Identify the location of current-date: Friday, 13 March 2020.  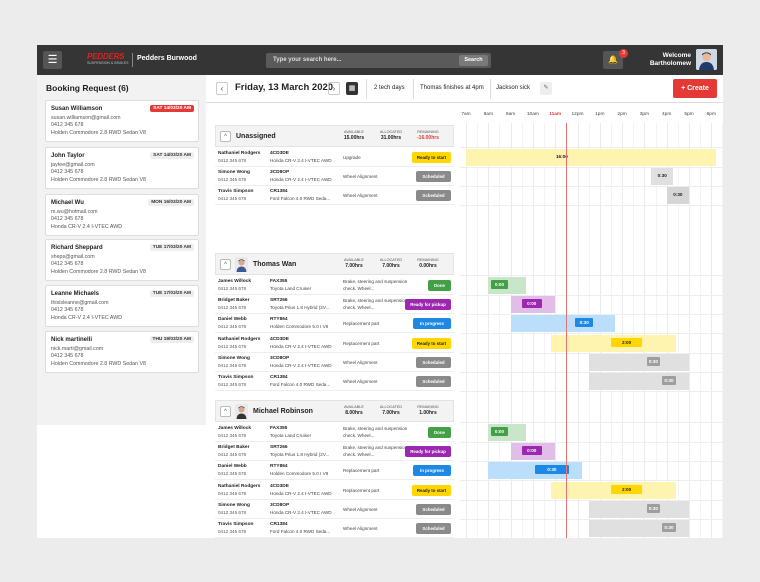
(284, 87).